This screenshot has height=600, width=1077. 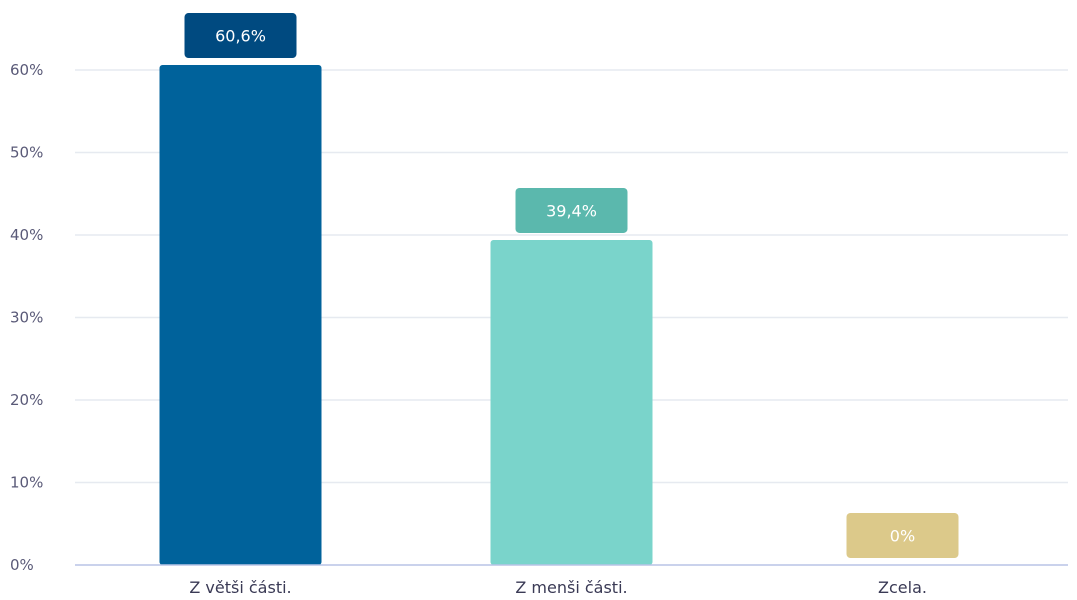 What do you see at coordinates (26, 153) in the screenshot?
I see `y-tick-label: 50%` at bounding box center [26, 153].